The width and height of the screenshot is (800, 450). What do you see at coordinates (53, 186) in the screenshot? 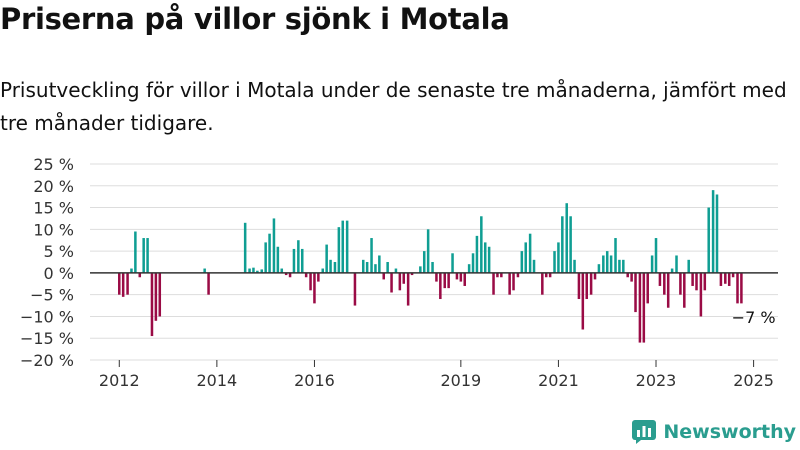
I see `y-tick-label: 20 %` at bounding box center [53, 186].